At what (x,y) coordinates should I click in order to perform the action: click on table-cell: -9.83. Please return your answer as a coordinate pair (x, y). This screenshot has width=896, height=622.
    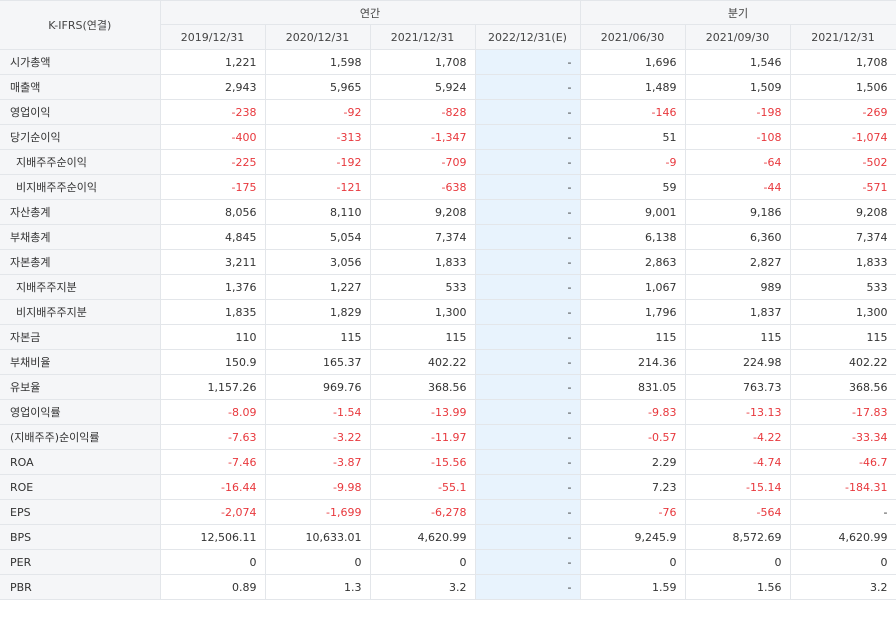
    Looking at the image, I should click on (632, 412).